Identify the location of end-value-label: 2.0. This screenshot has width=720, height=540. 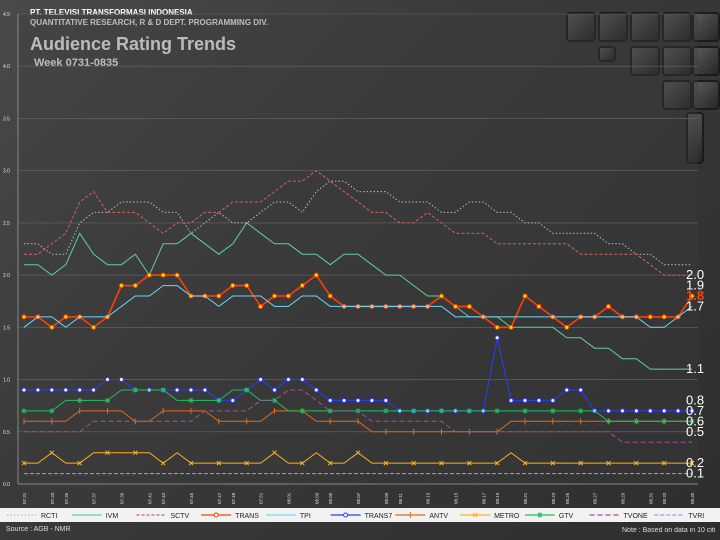
(695, 274).